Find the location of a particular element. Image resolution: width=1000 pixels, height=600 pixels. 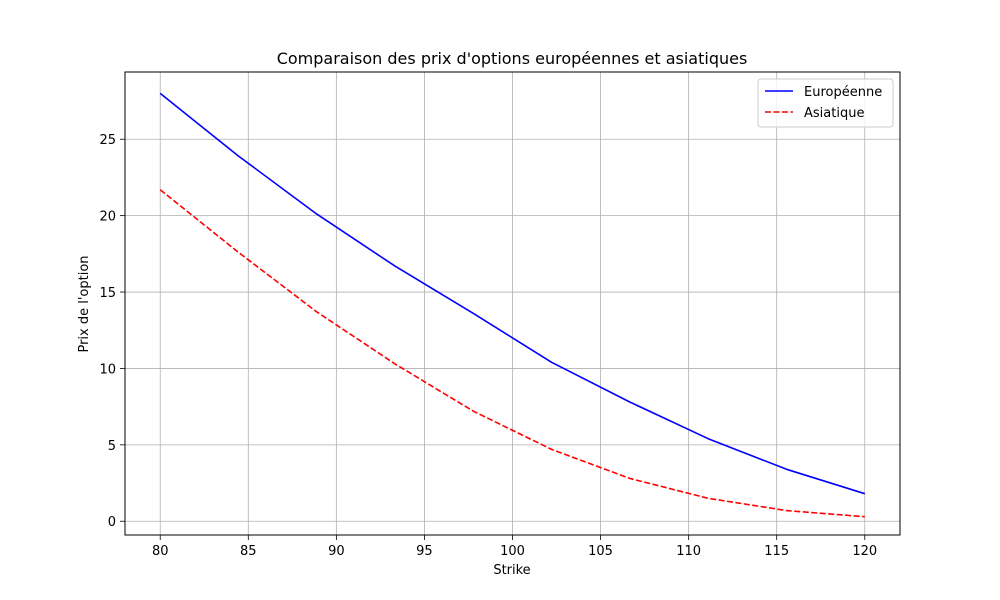

x-axis-label: Strike is located at coordinates (511, 570).